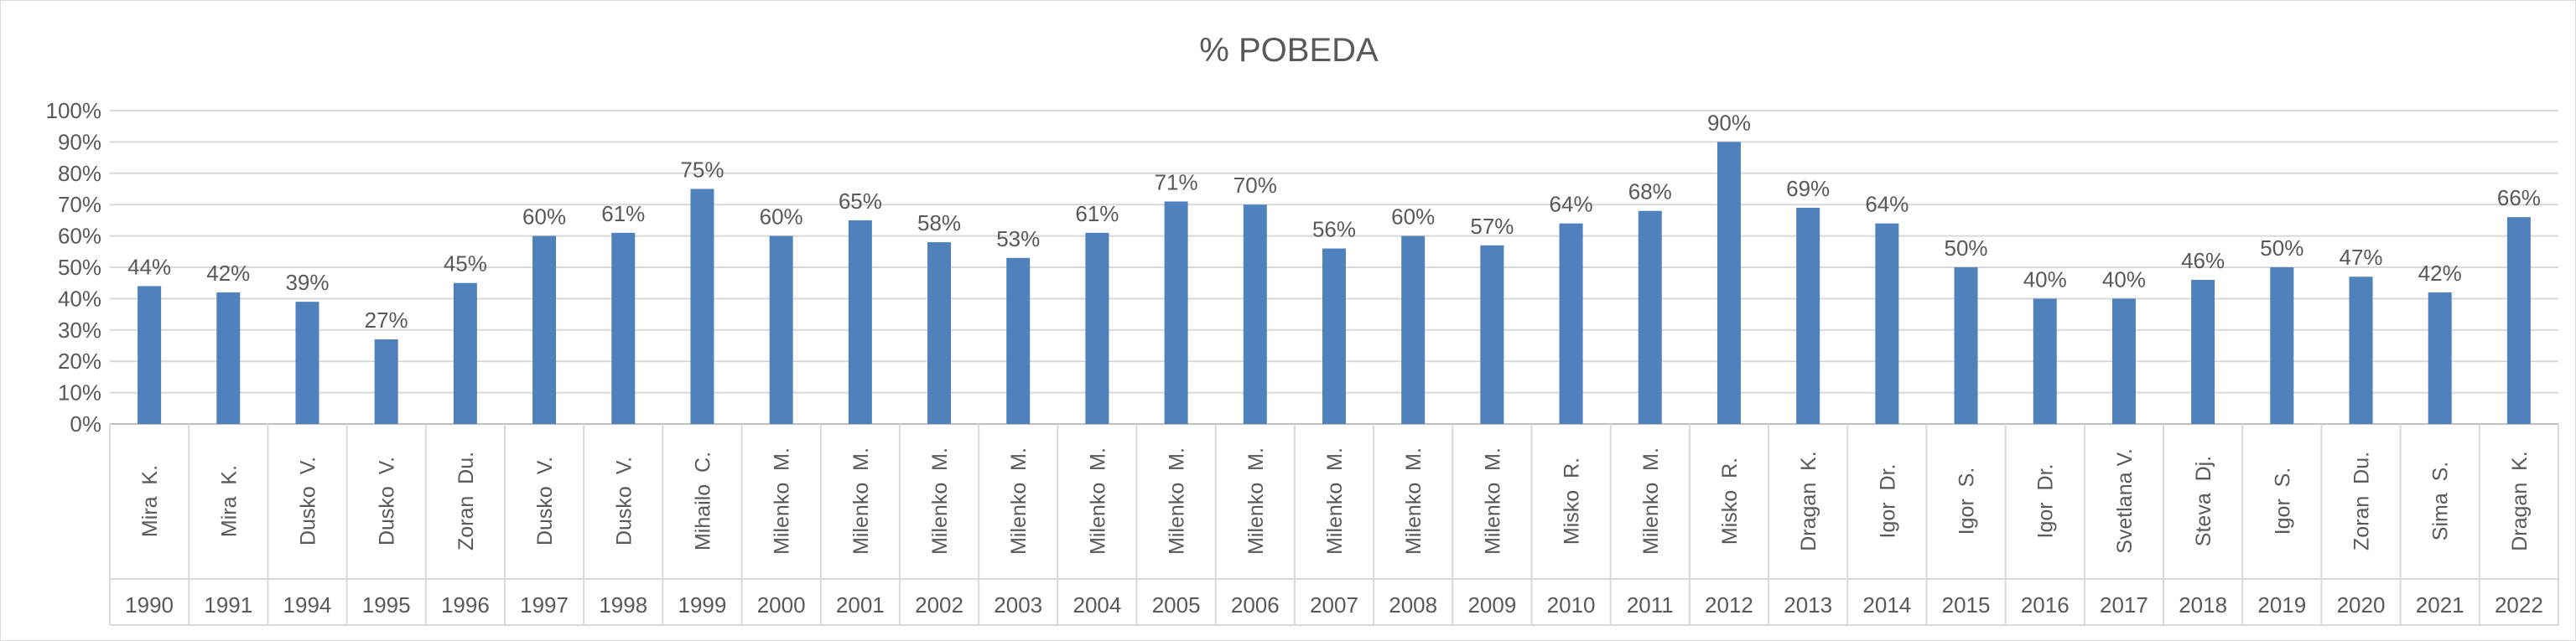 This screenshot has height=641, width=2576. I want to click on category-name-label: Steva Dj., so click(2203, 501).